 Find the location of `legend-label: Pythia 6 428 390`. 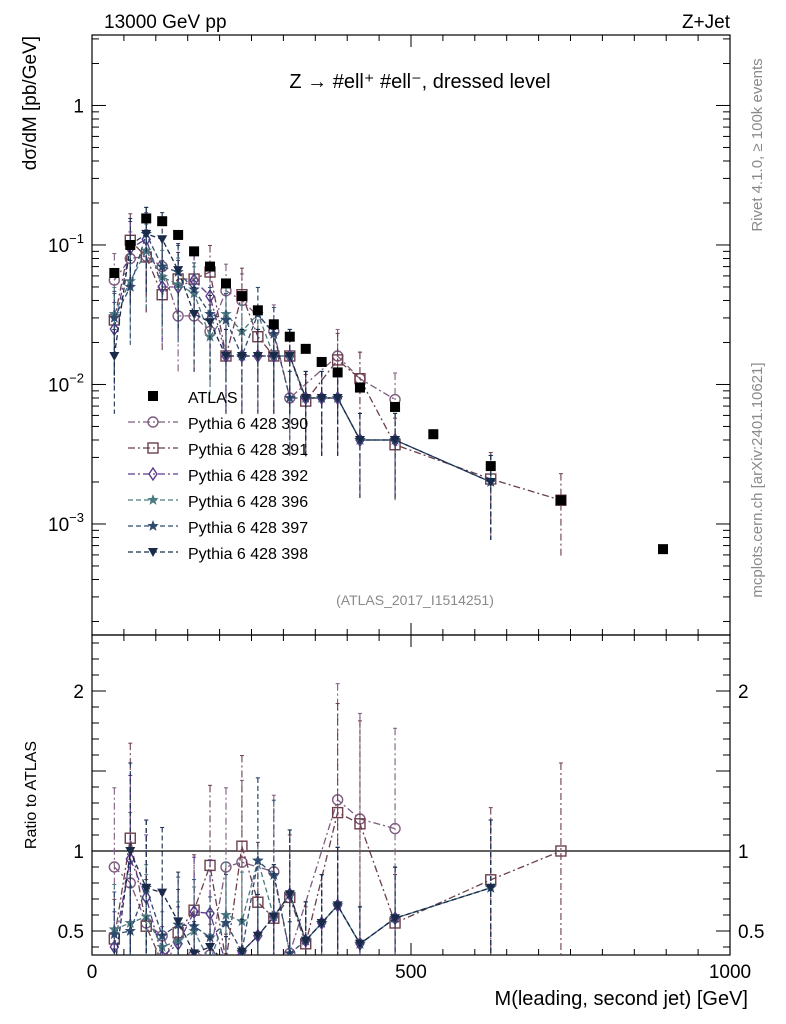

legend-label: Pythia 6 428 390 is located at coordinates (248, 424).